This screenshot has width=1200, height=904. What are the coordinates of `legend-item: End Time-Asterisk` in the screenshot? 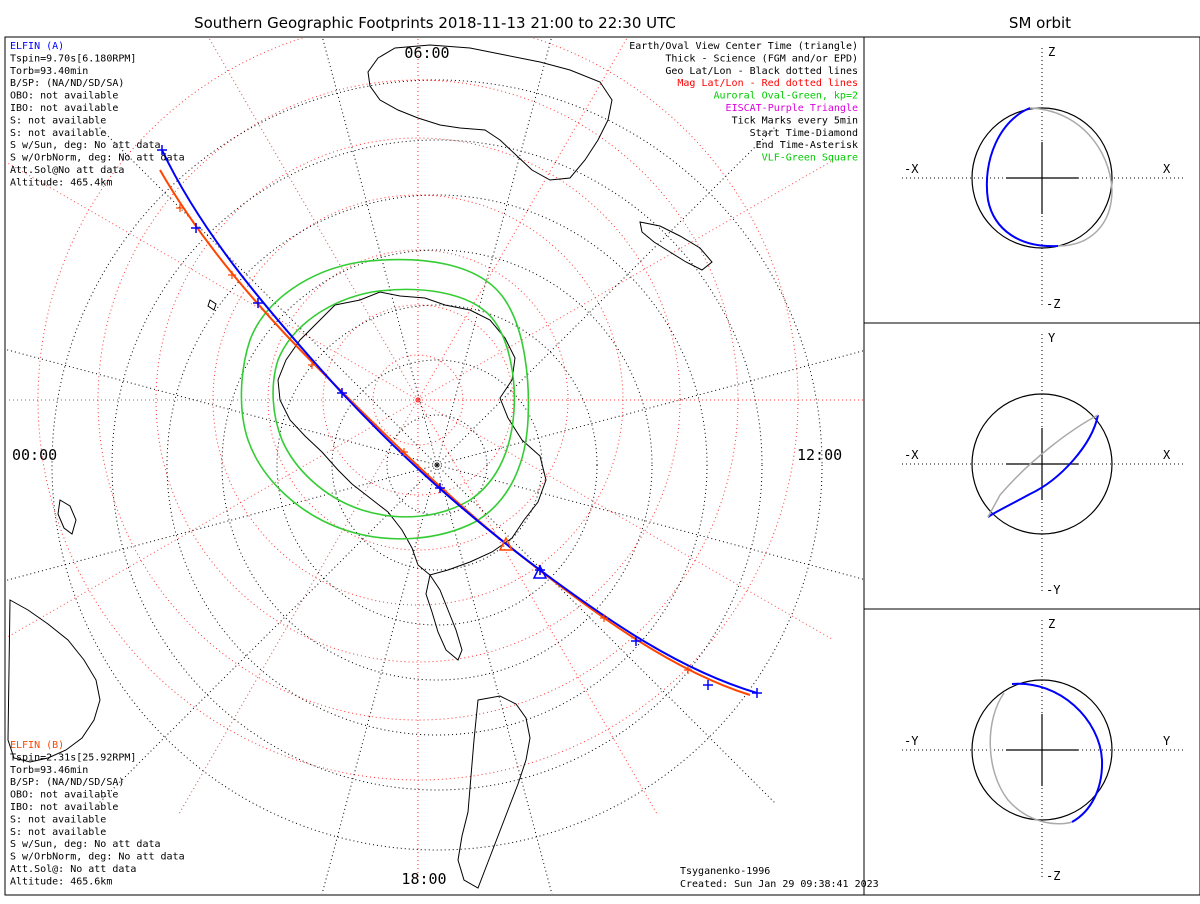 It's located at (807, 145).